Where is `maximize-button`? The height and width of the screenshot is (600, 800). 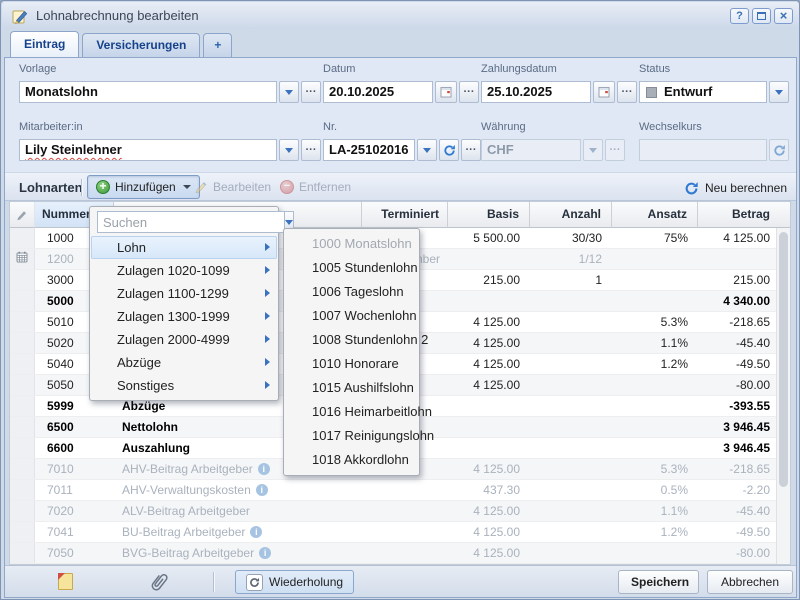
maximize-button is located at coordinates (761, 15).